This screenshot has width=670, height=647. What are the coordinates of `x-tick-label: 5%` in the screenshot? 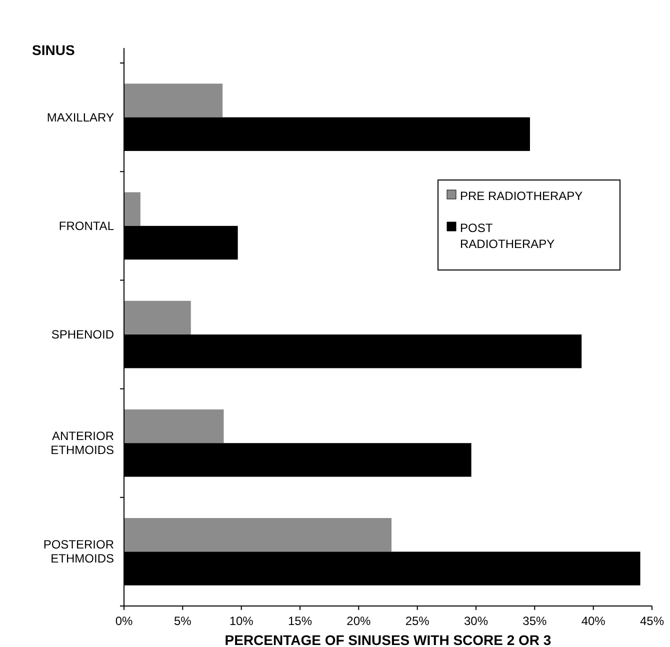 It's located at (183, 621).